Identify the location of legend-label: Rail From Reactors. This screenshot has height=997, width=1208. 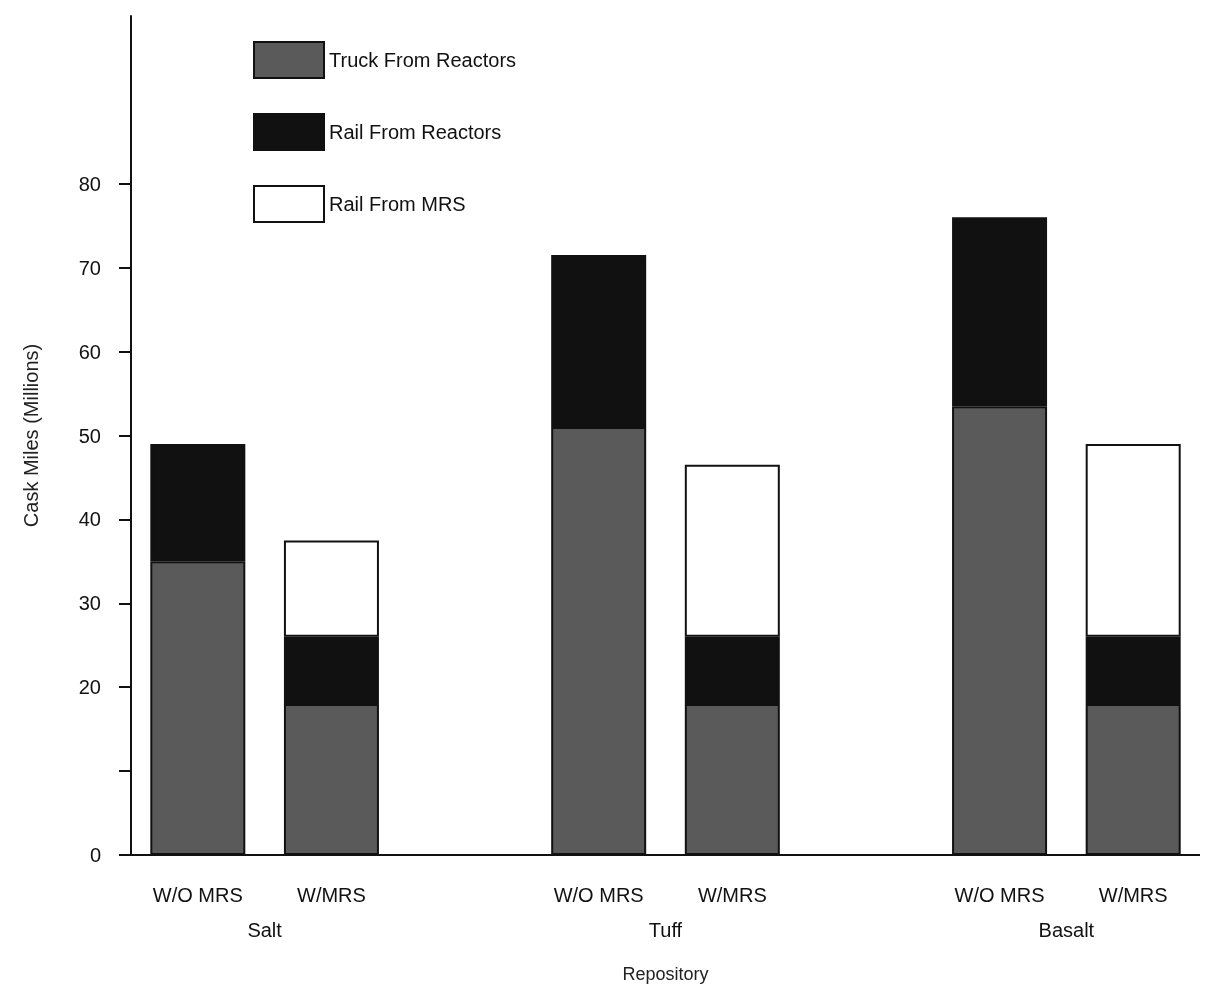
(415, 132).